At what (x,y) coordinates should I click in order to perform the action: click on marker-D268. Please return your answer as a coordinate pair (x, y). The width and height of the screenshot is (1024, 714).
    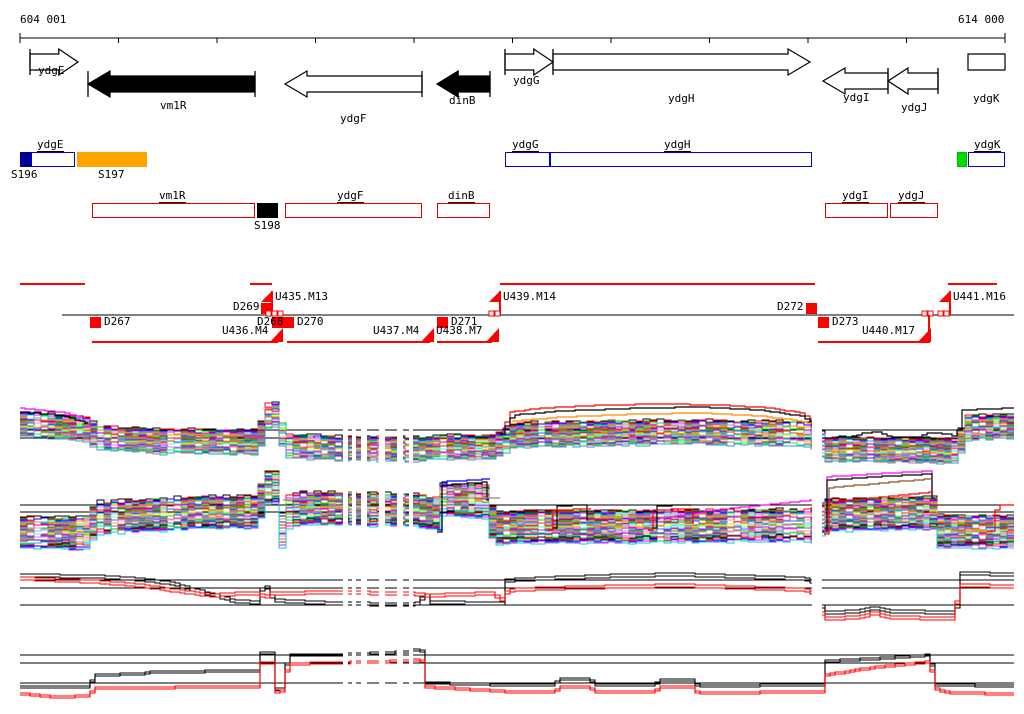
    Looking at the image, I should click on (277, 322).